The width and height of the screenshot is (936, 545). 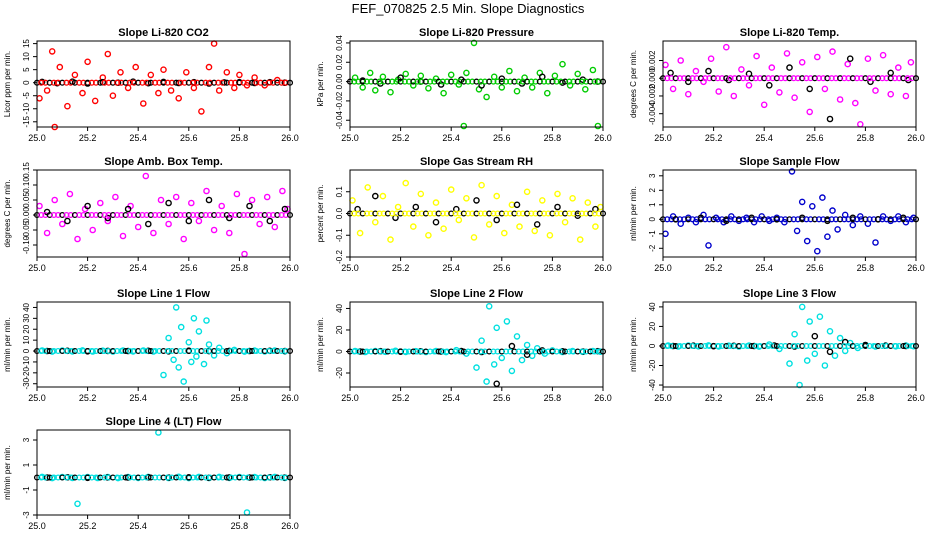 What do you see at coordinates (866, 268) in the screenshot?
I see `x-tick-label: 25.8` at bounding box center [866, 268].